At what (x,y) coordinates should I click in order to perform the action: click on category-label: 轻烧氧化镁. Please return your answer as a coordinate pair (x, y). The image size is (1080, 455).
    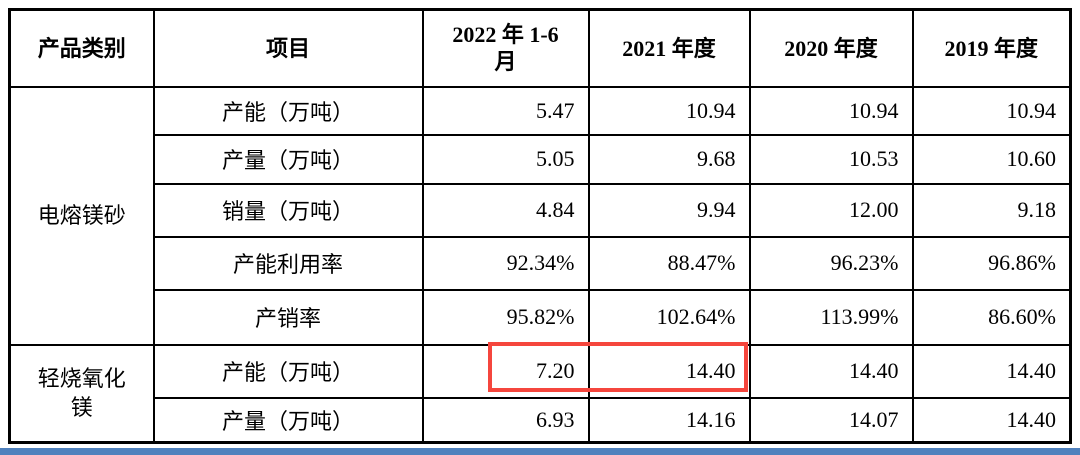
    Looking at the image, I should click on (81, 393).